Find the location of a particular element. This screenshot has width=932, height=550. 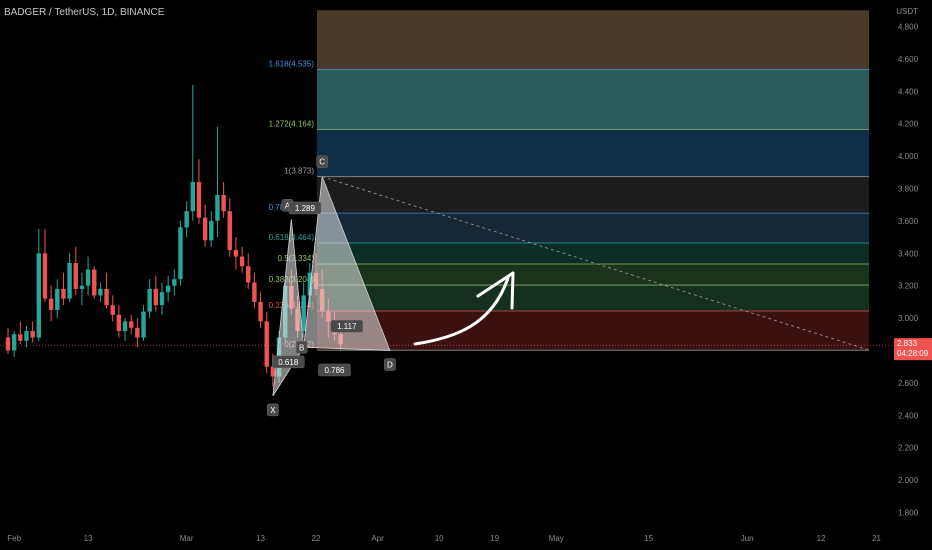

price-tick-label: 3.800 is located at coordinates (908, 189).